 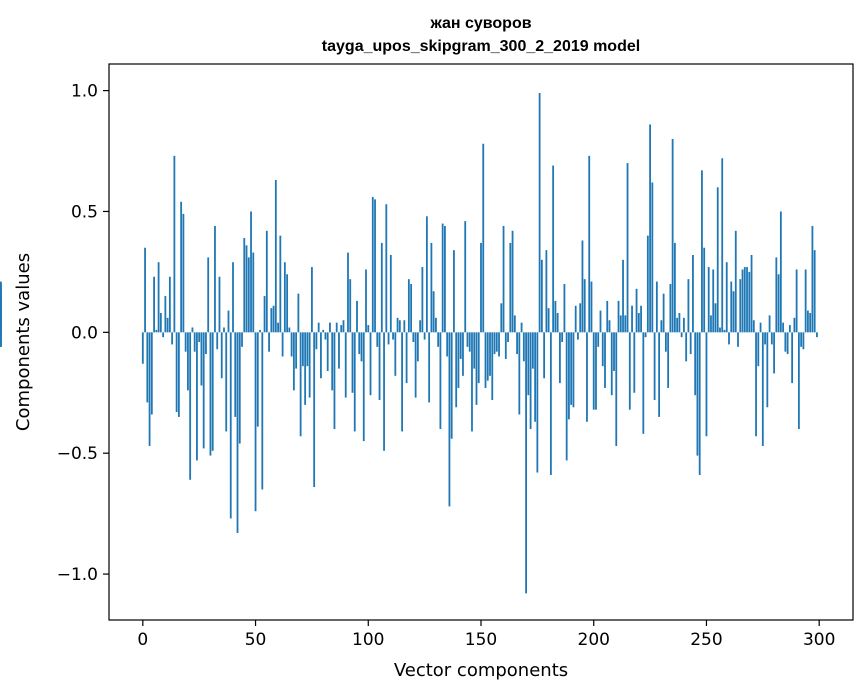 What do you see at coordinates (256, 640) in the screenshot?
I see `x-tick-label: 50` at bounding box center [256, 640].